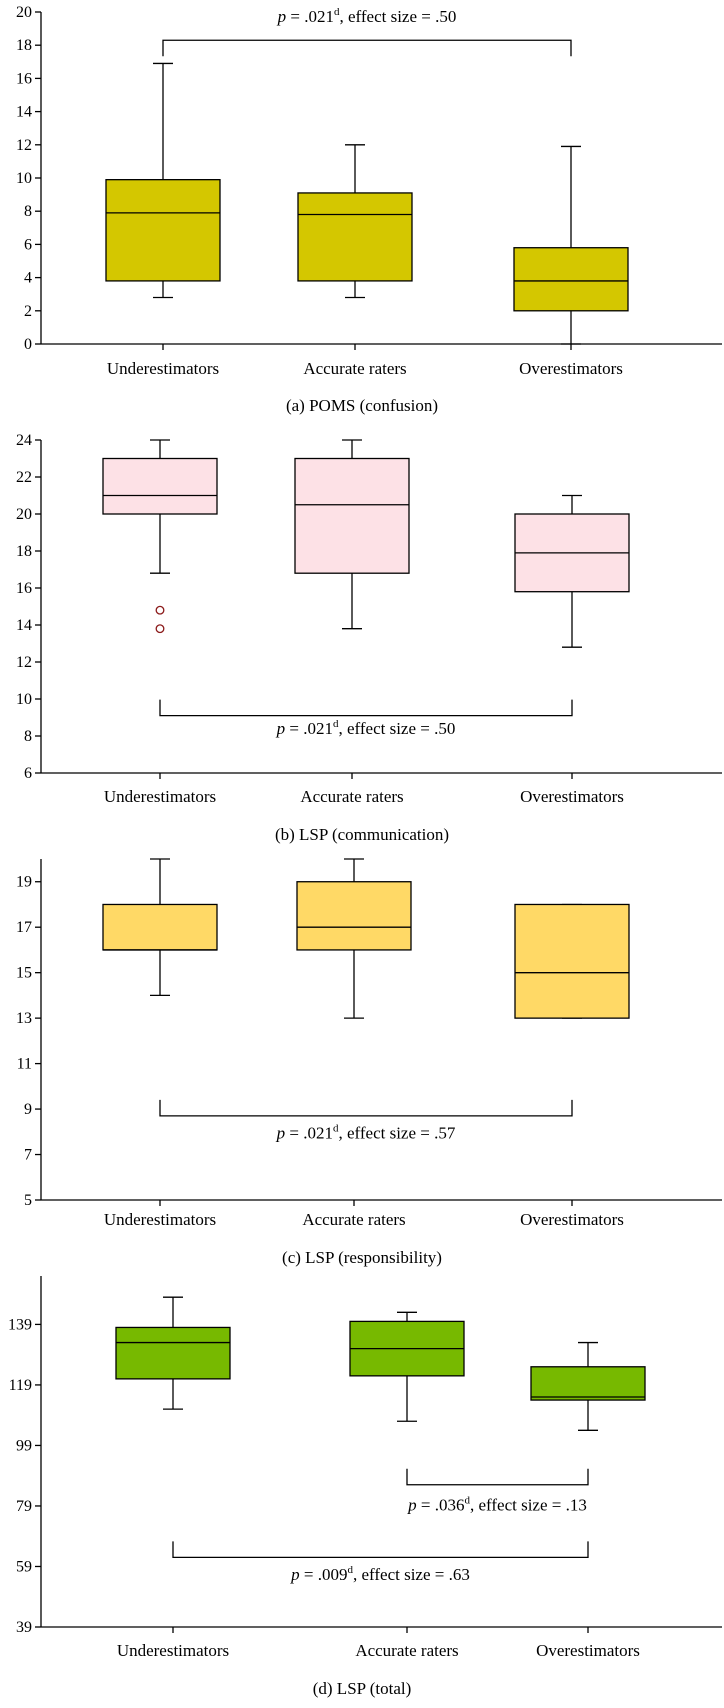  Describe the element at coordinates (362, 834) in the screenshot. I see `panel-caption: (b) LSP (communication)` at that location.